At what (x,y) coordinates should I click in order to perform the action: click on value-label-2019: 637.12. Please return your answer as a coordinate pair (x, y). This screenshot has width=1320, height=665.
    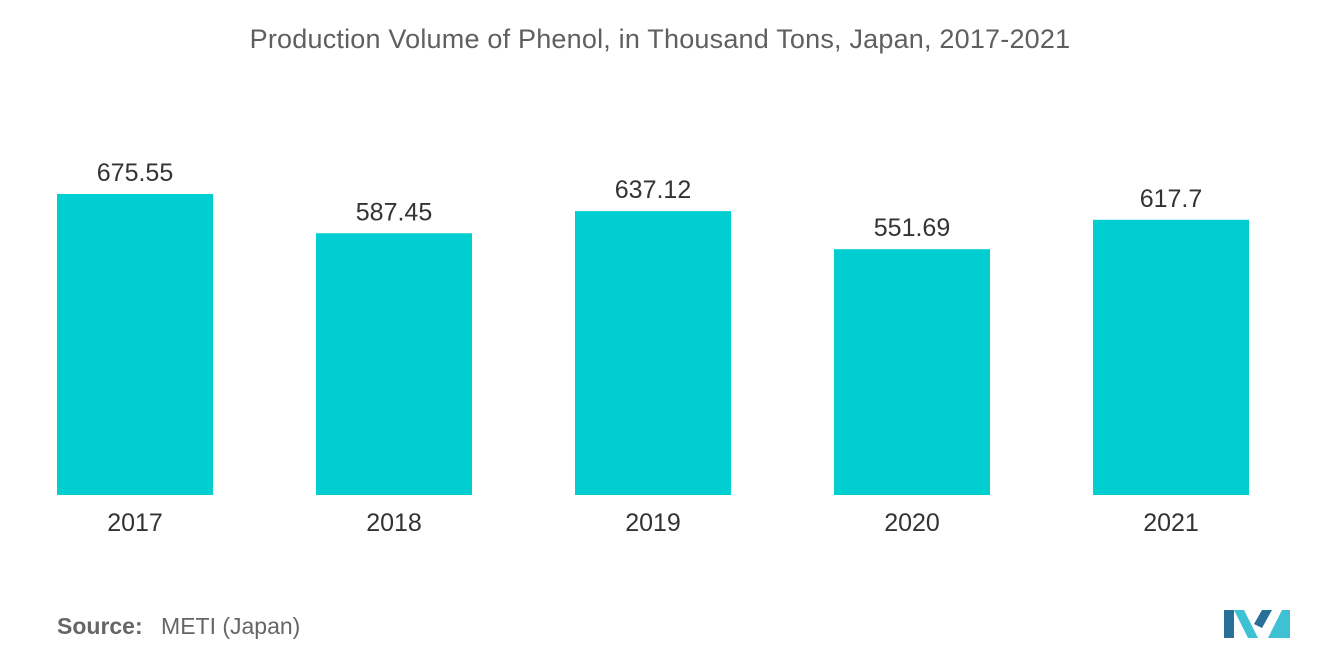
    Looking at the image, I should click on (653, 190).